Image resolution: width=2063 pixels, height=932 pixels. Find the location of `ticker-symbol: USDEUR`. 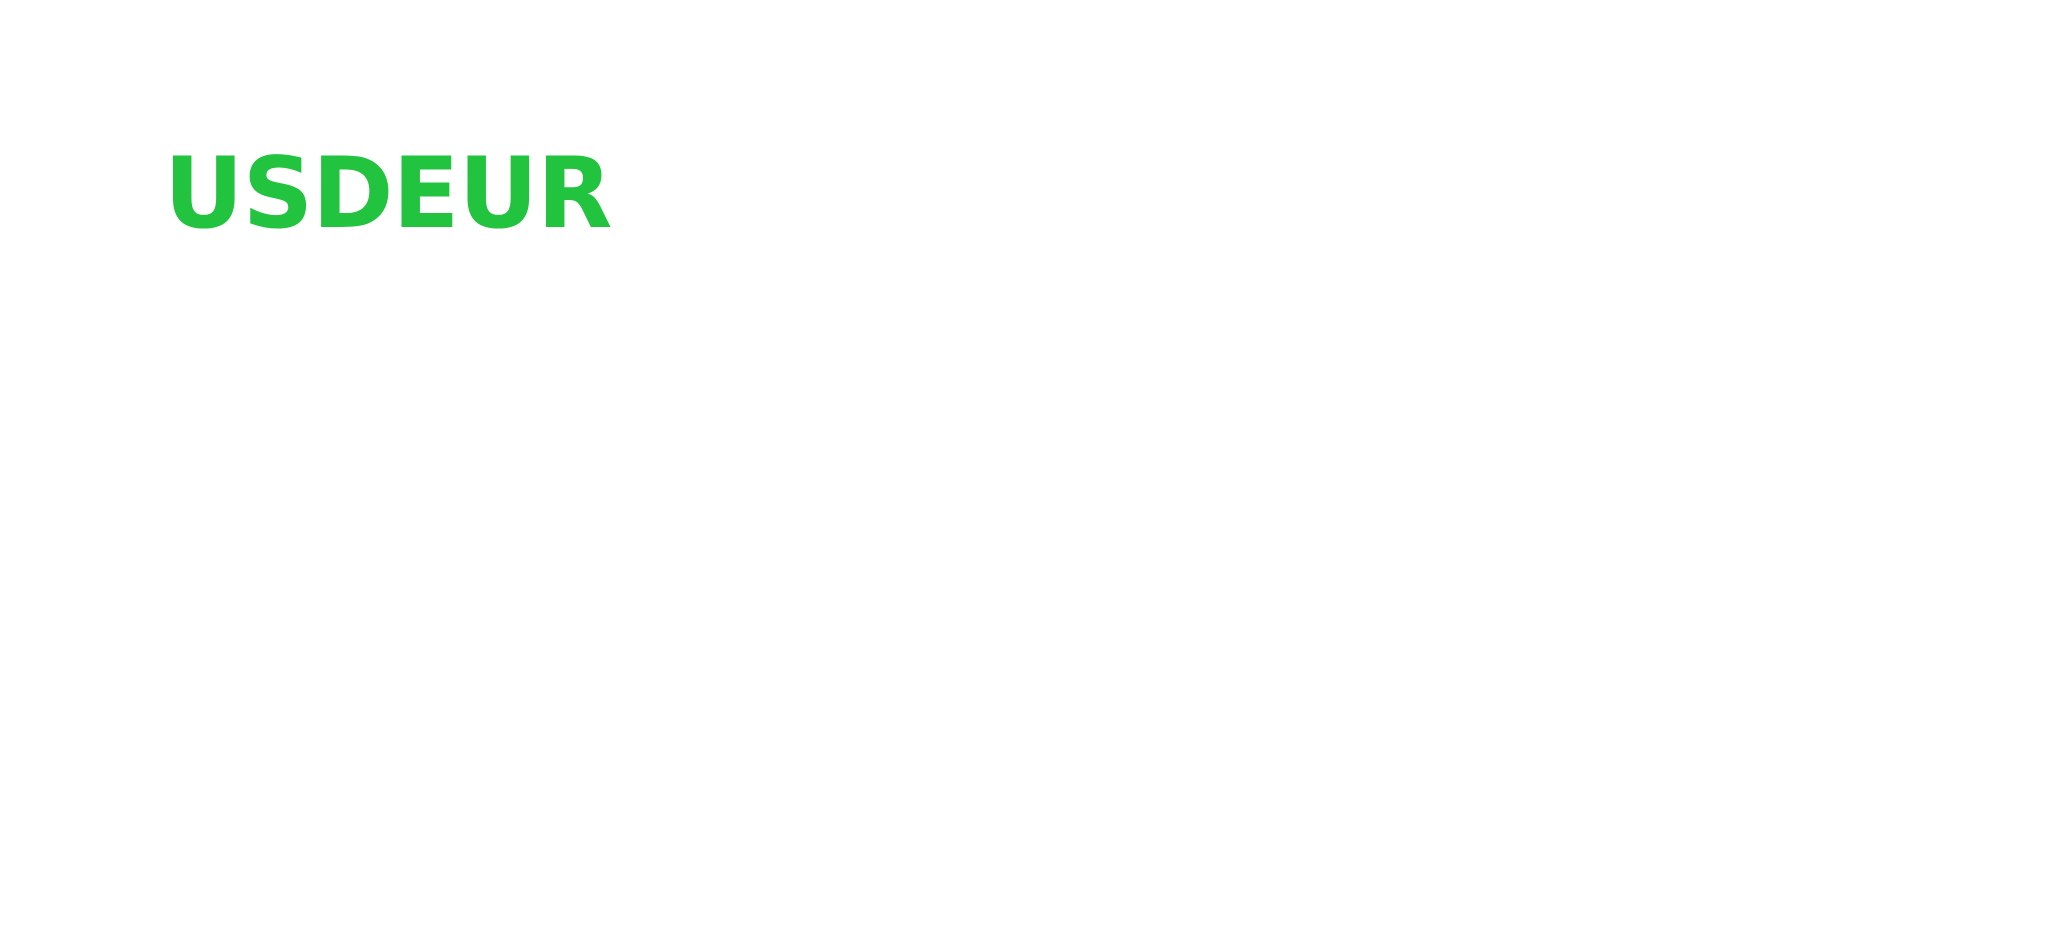

ticker-symbol: USDEUR is located at coordinates (388, 194).